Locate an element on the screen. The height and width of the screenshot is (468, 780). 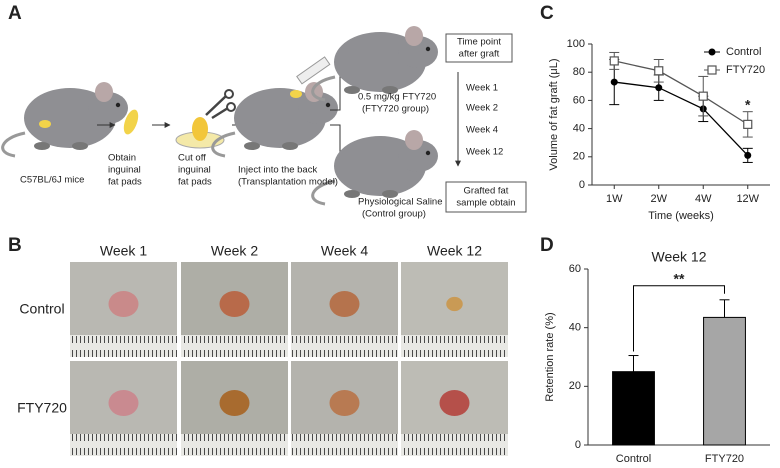
diagram-text: (FTY720 group) is located at coordinates (395, 109).